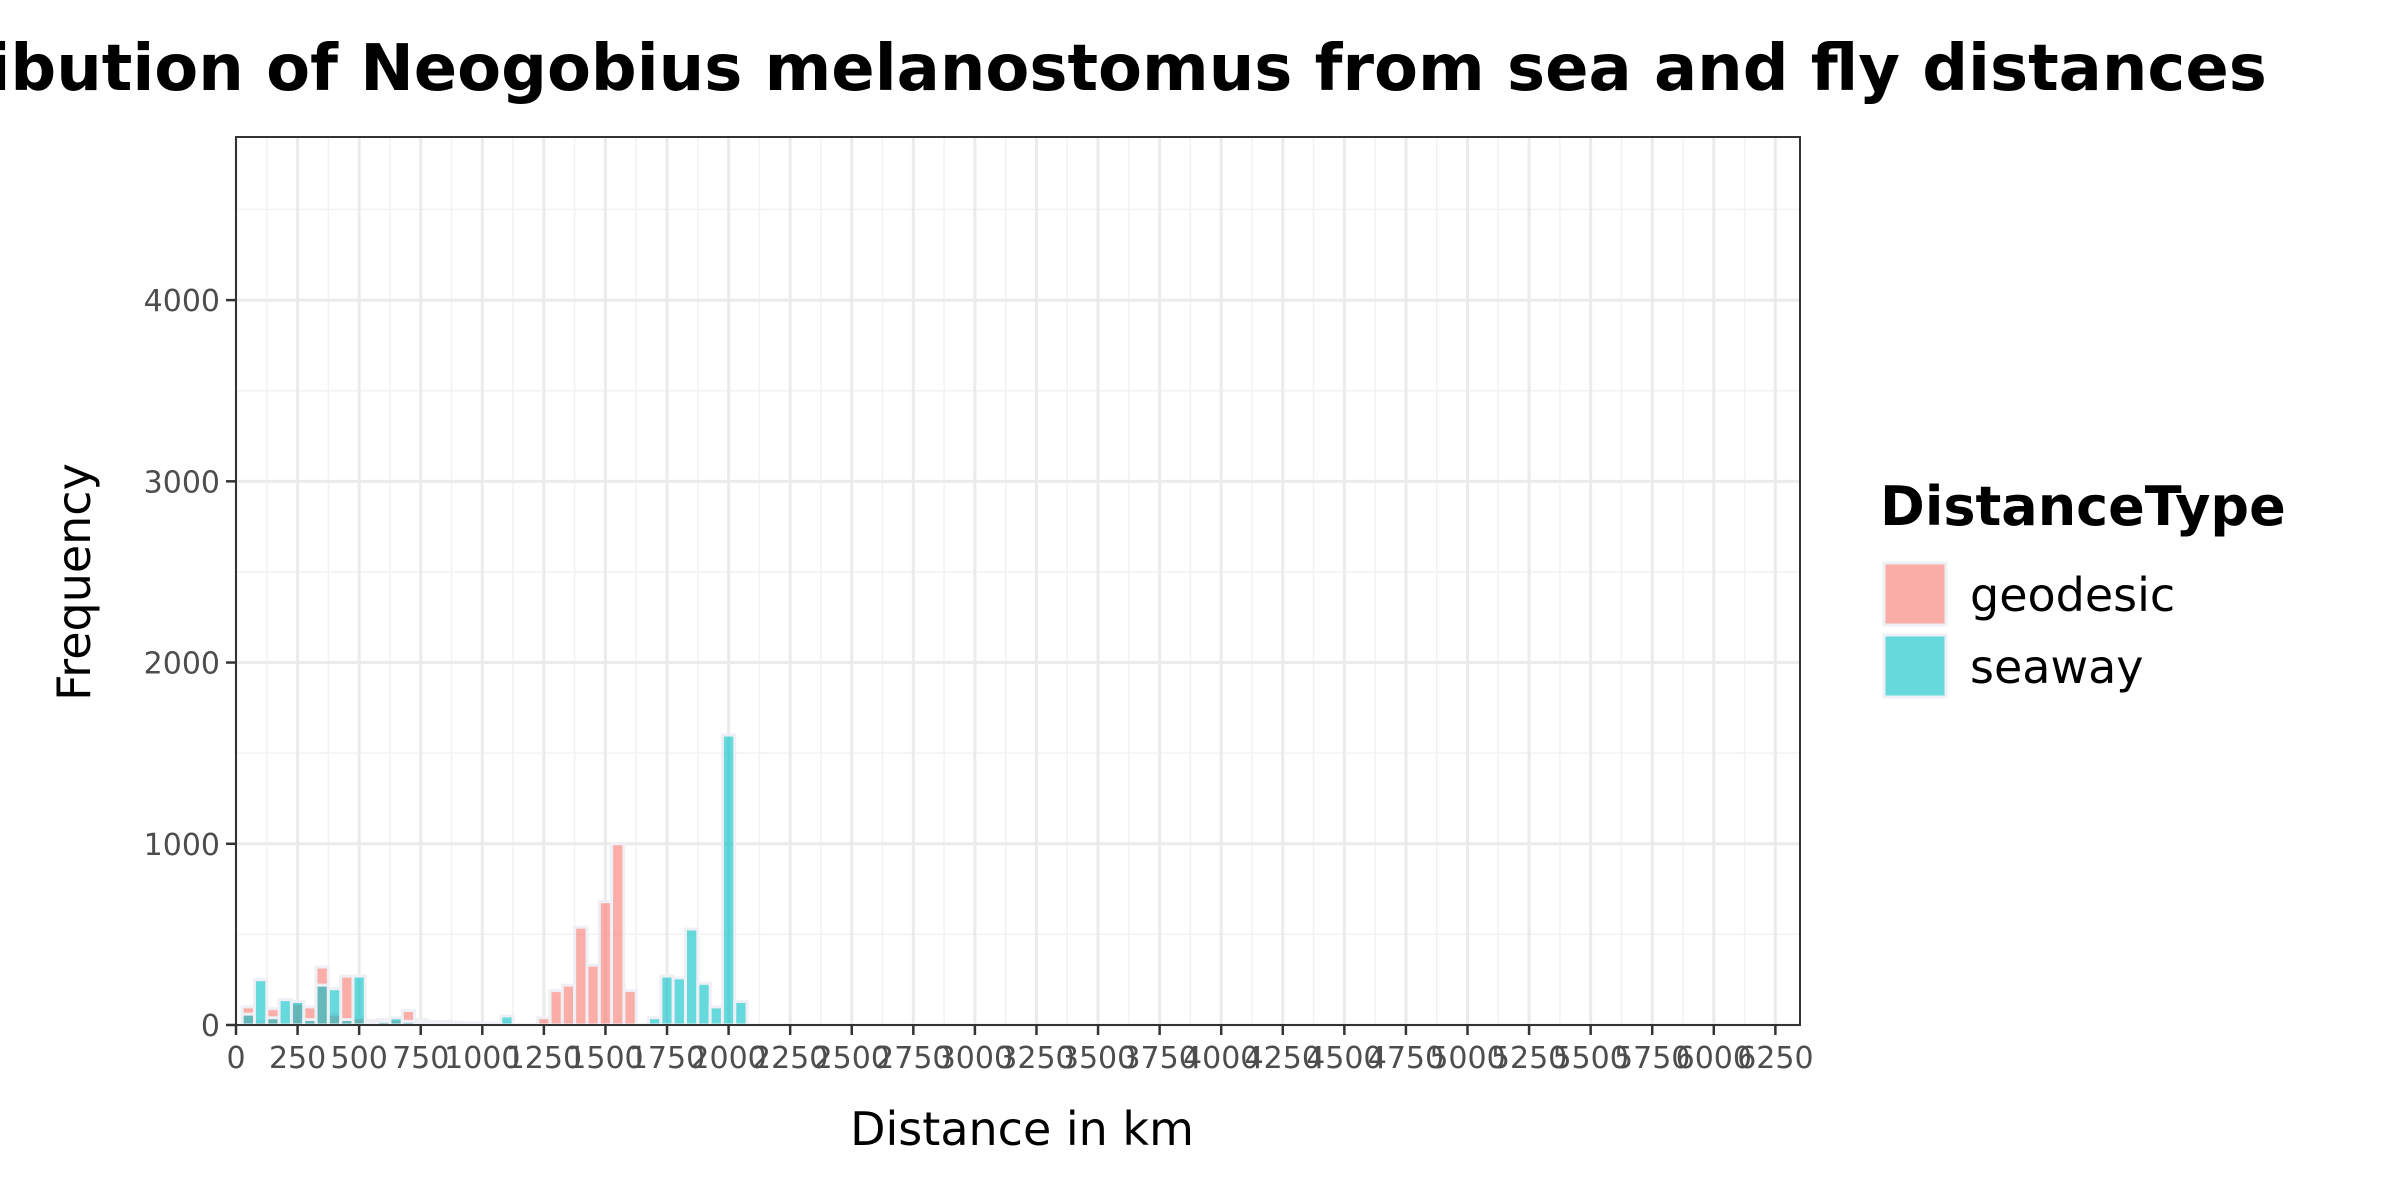  Describe the element at coordinates (182, 301) in the screenshot. I see `y-tick-label: 4000` at that location.